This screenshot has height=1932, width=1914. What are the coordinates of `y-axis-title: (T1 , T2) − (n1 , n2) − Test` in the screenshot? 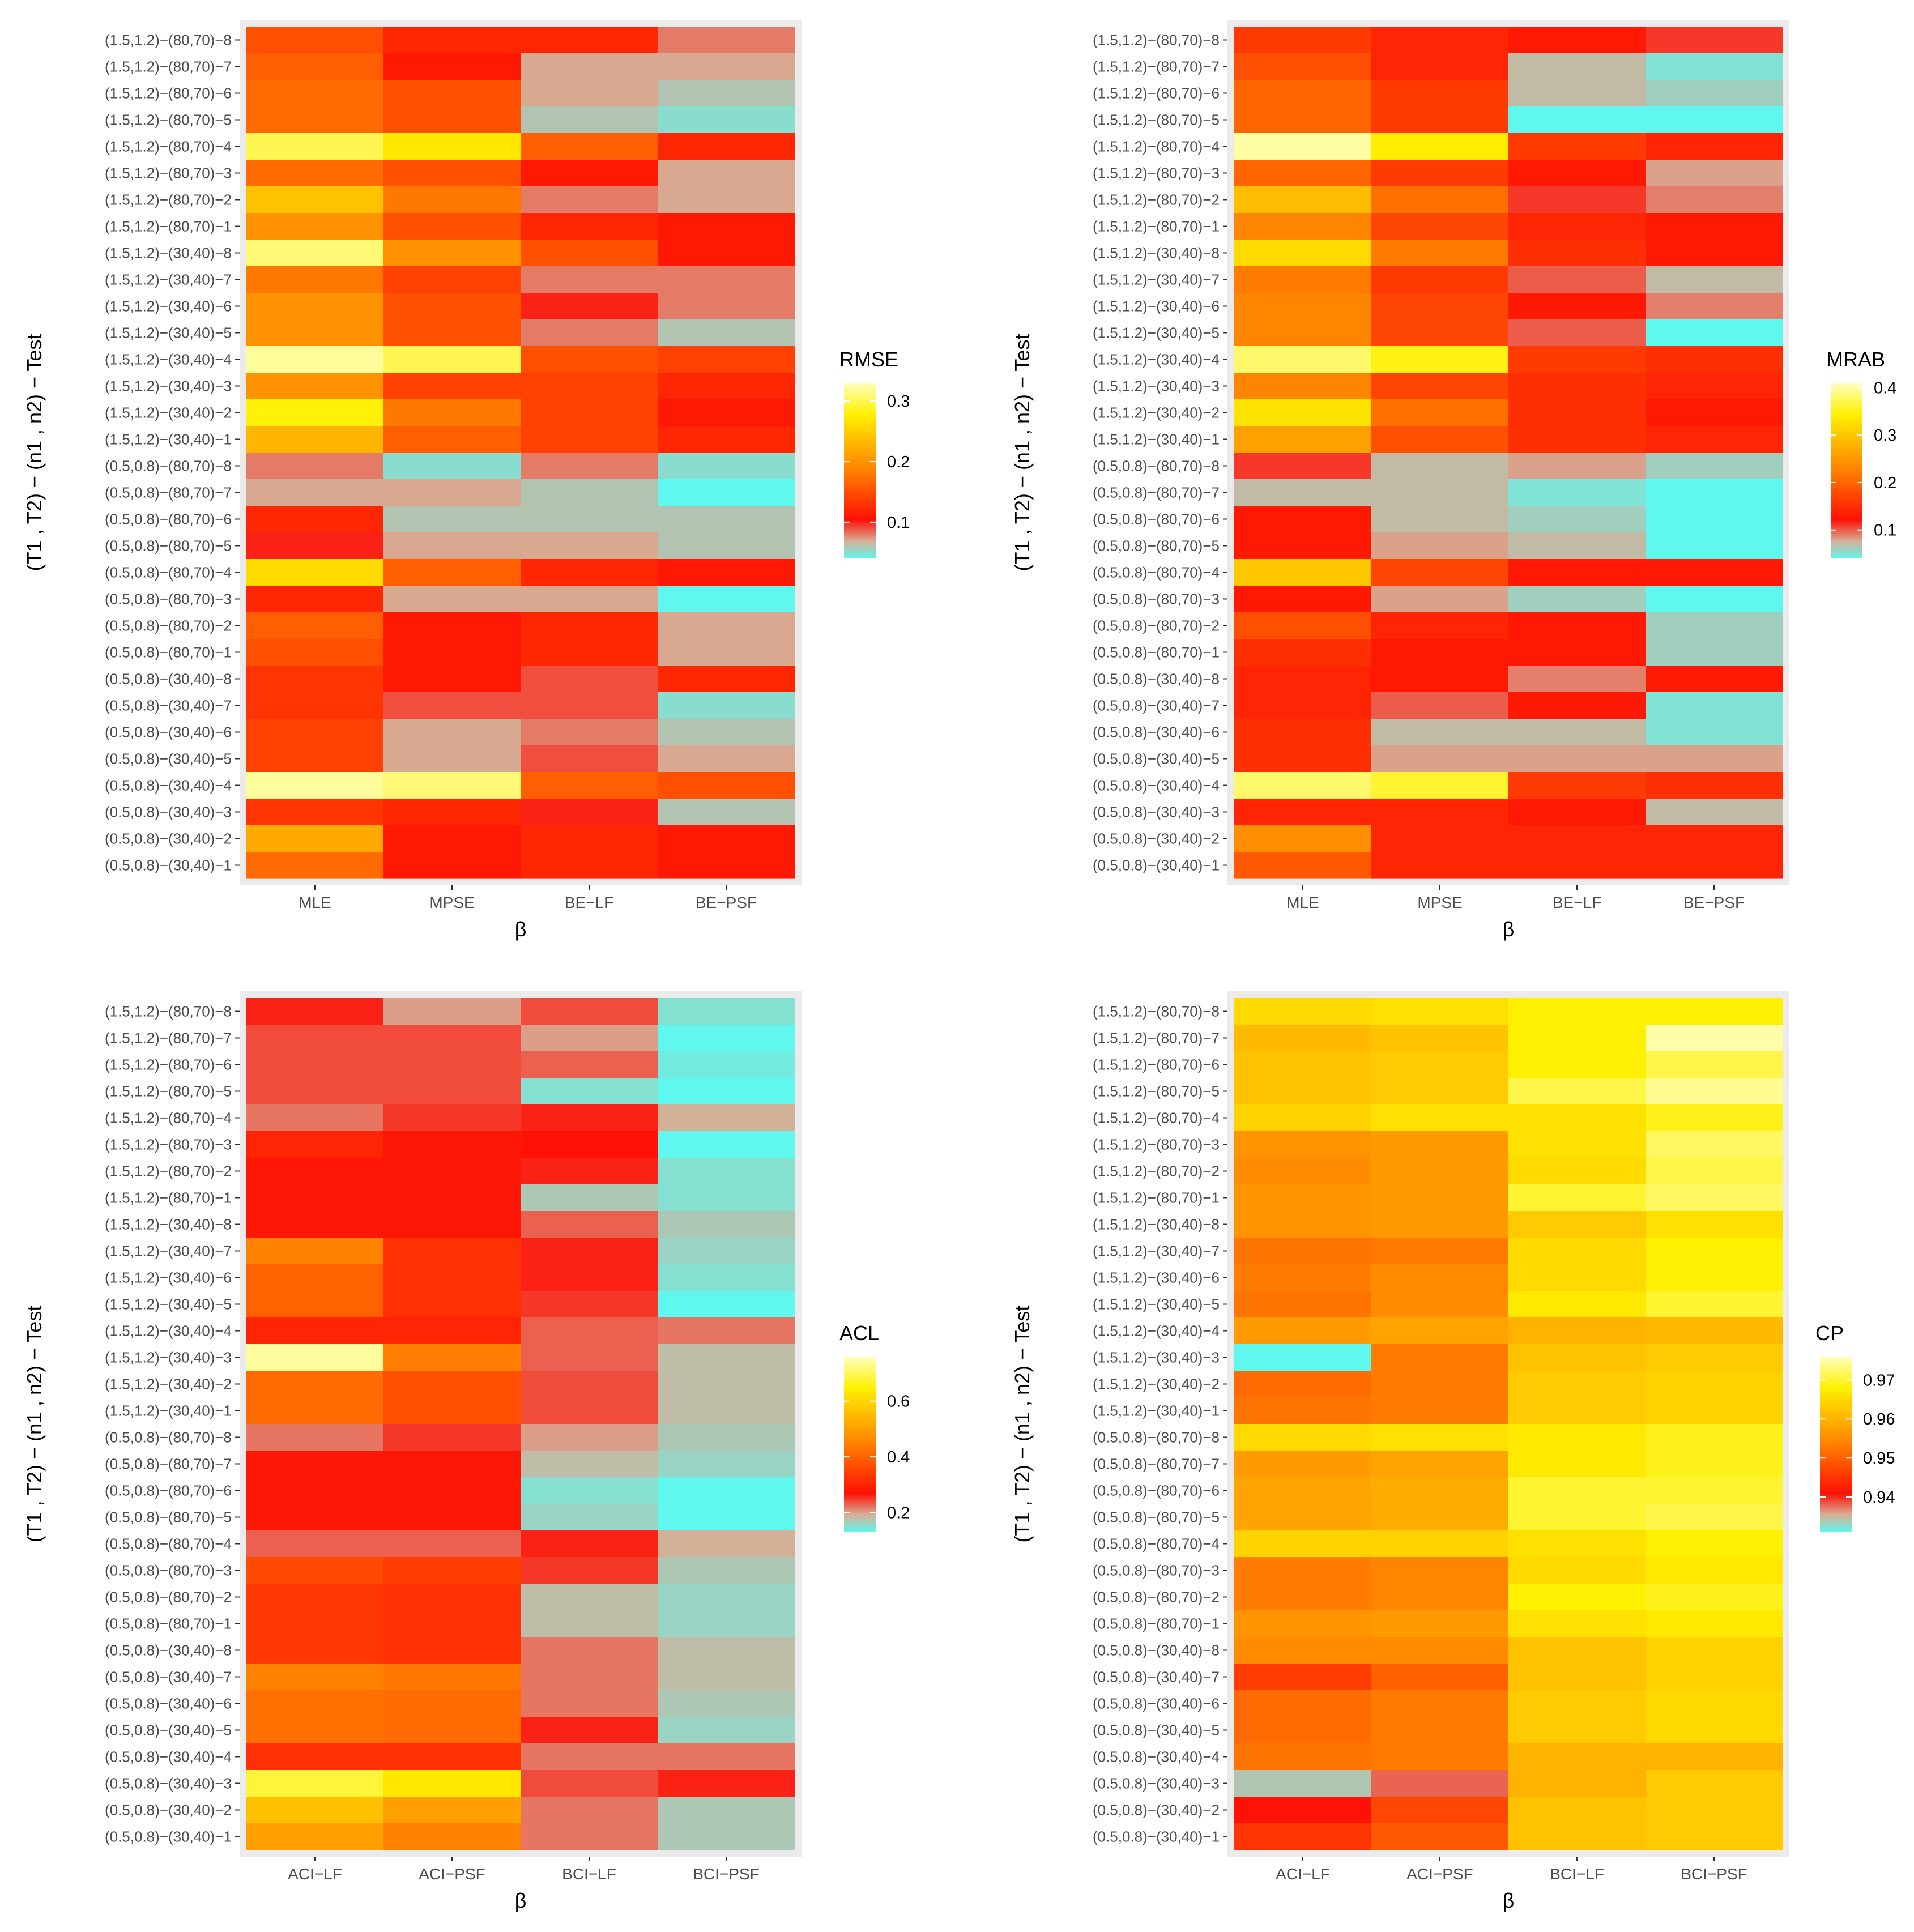 It's located at (1022, 1424).